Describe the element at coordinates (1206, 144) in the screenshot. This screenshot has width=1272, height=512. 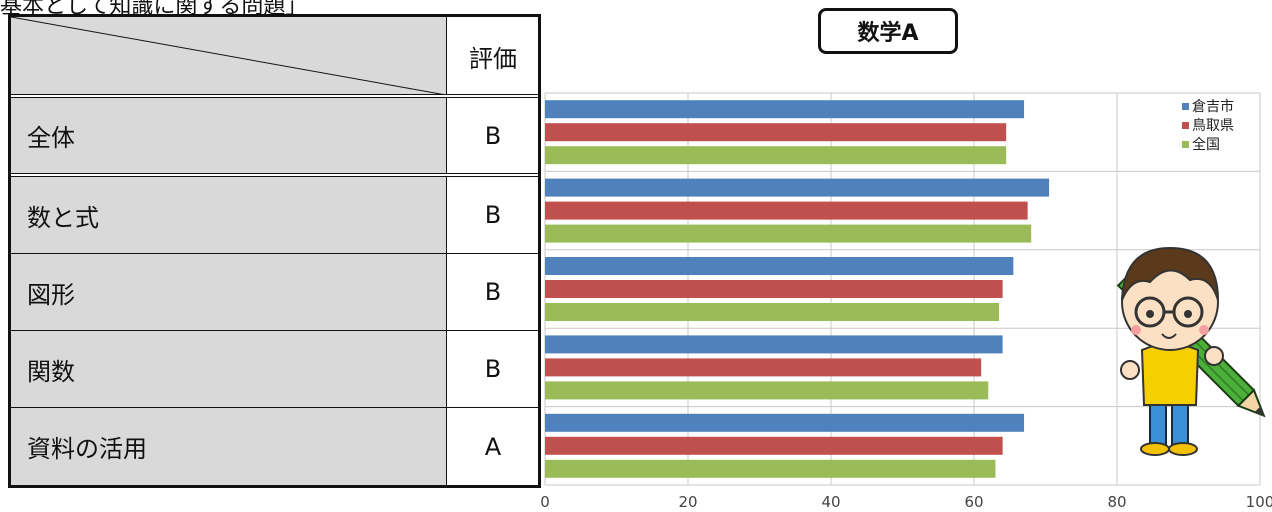
I see `legend-label: 全国` at that location.